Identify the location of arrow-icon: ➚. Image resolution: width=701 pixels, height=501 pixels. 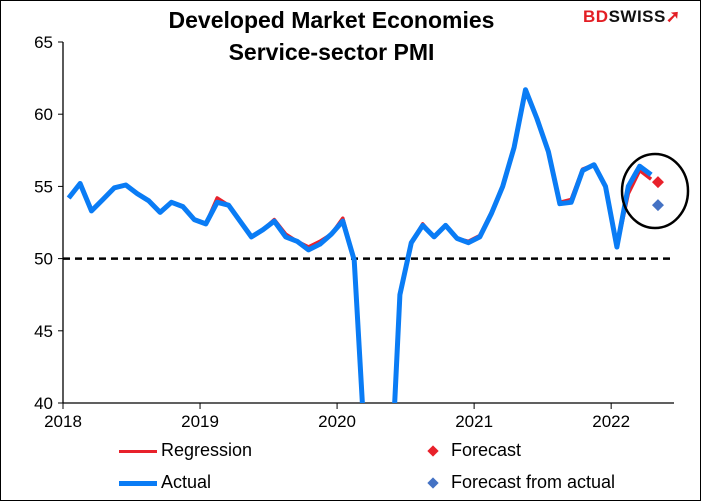
(673, 16).